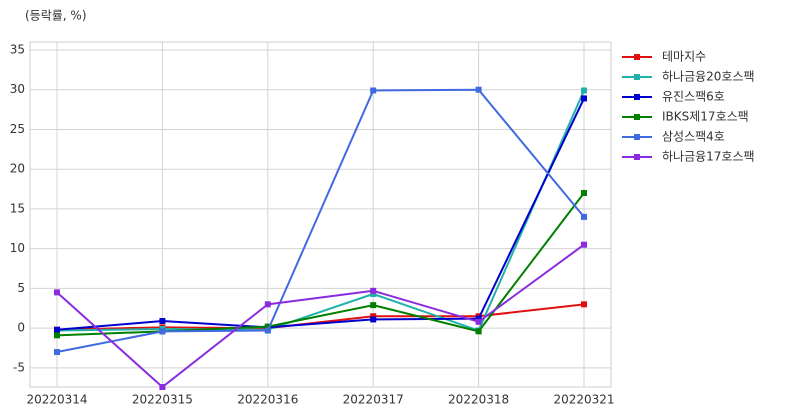 The image size is (789, 420). I want to click on x-tick-label: 20220315, so click(162, 400).